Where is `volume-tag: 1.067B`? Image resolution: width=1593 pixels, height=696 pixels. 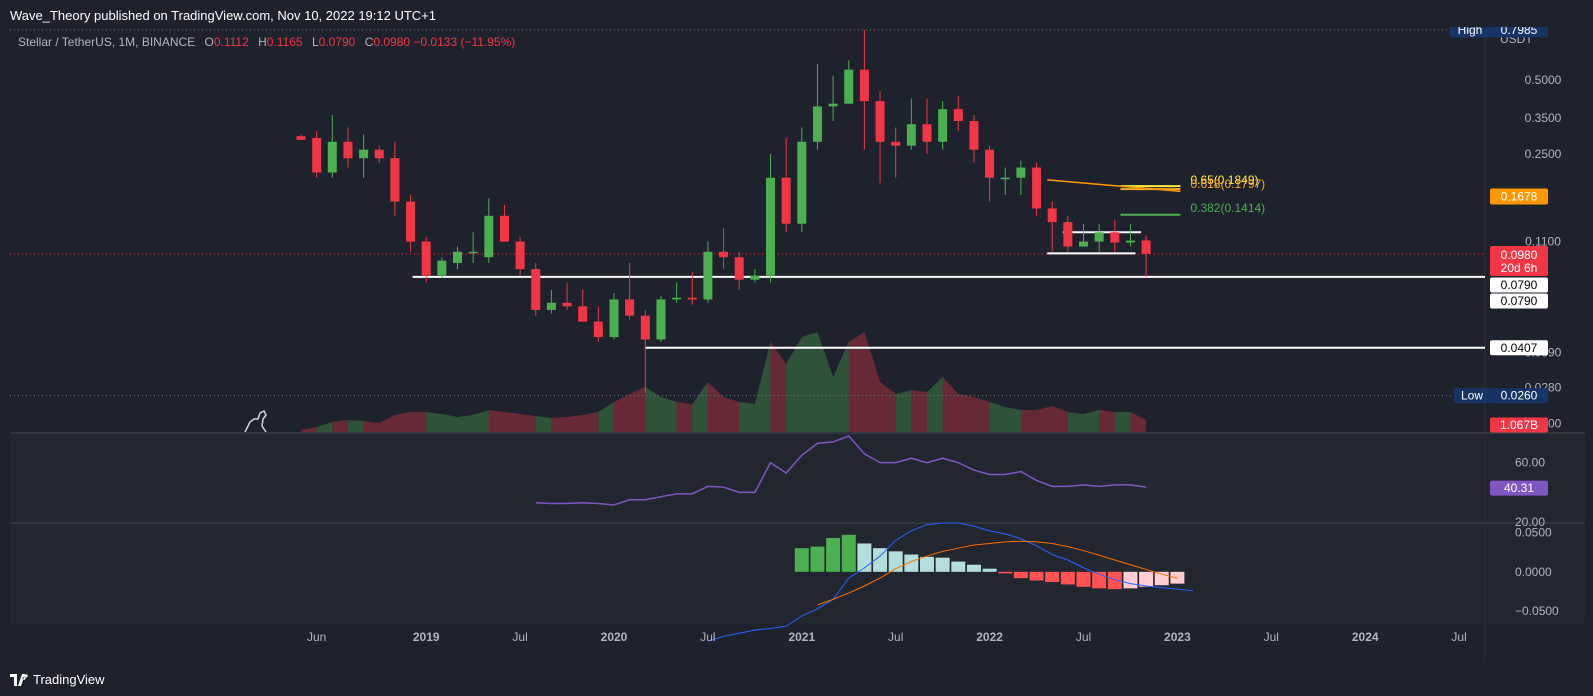
volume-tag: 1.067B is located at coordinates (1519, 425).